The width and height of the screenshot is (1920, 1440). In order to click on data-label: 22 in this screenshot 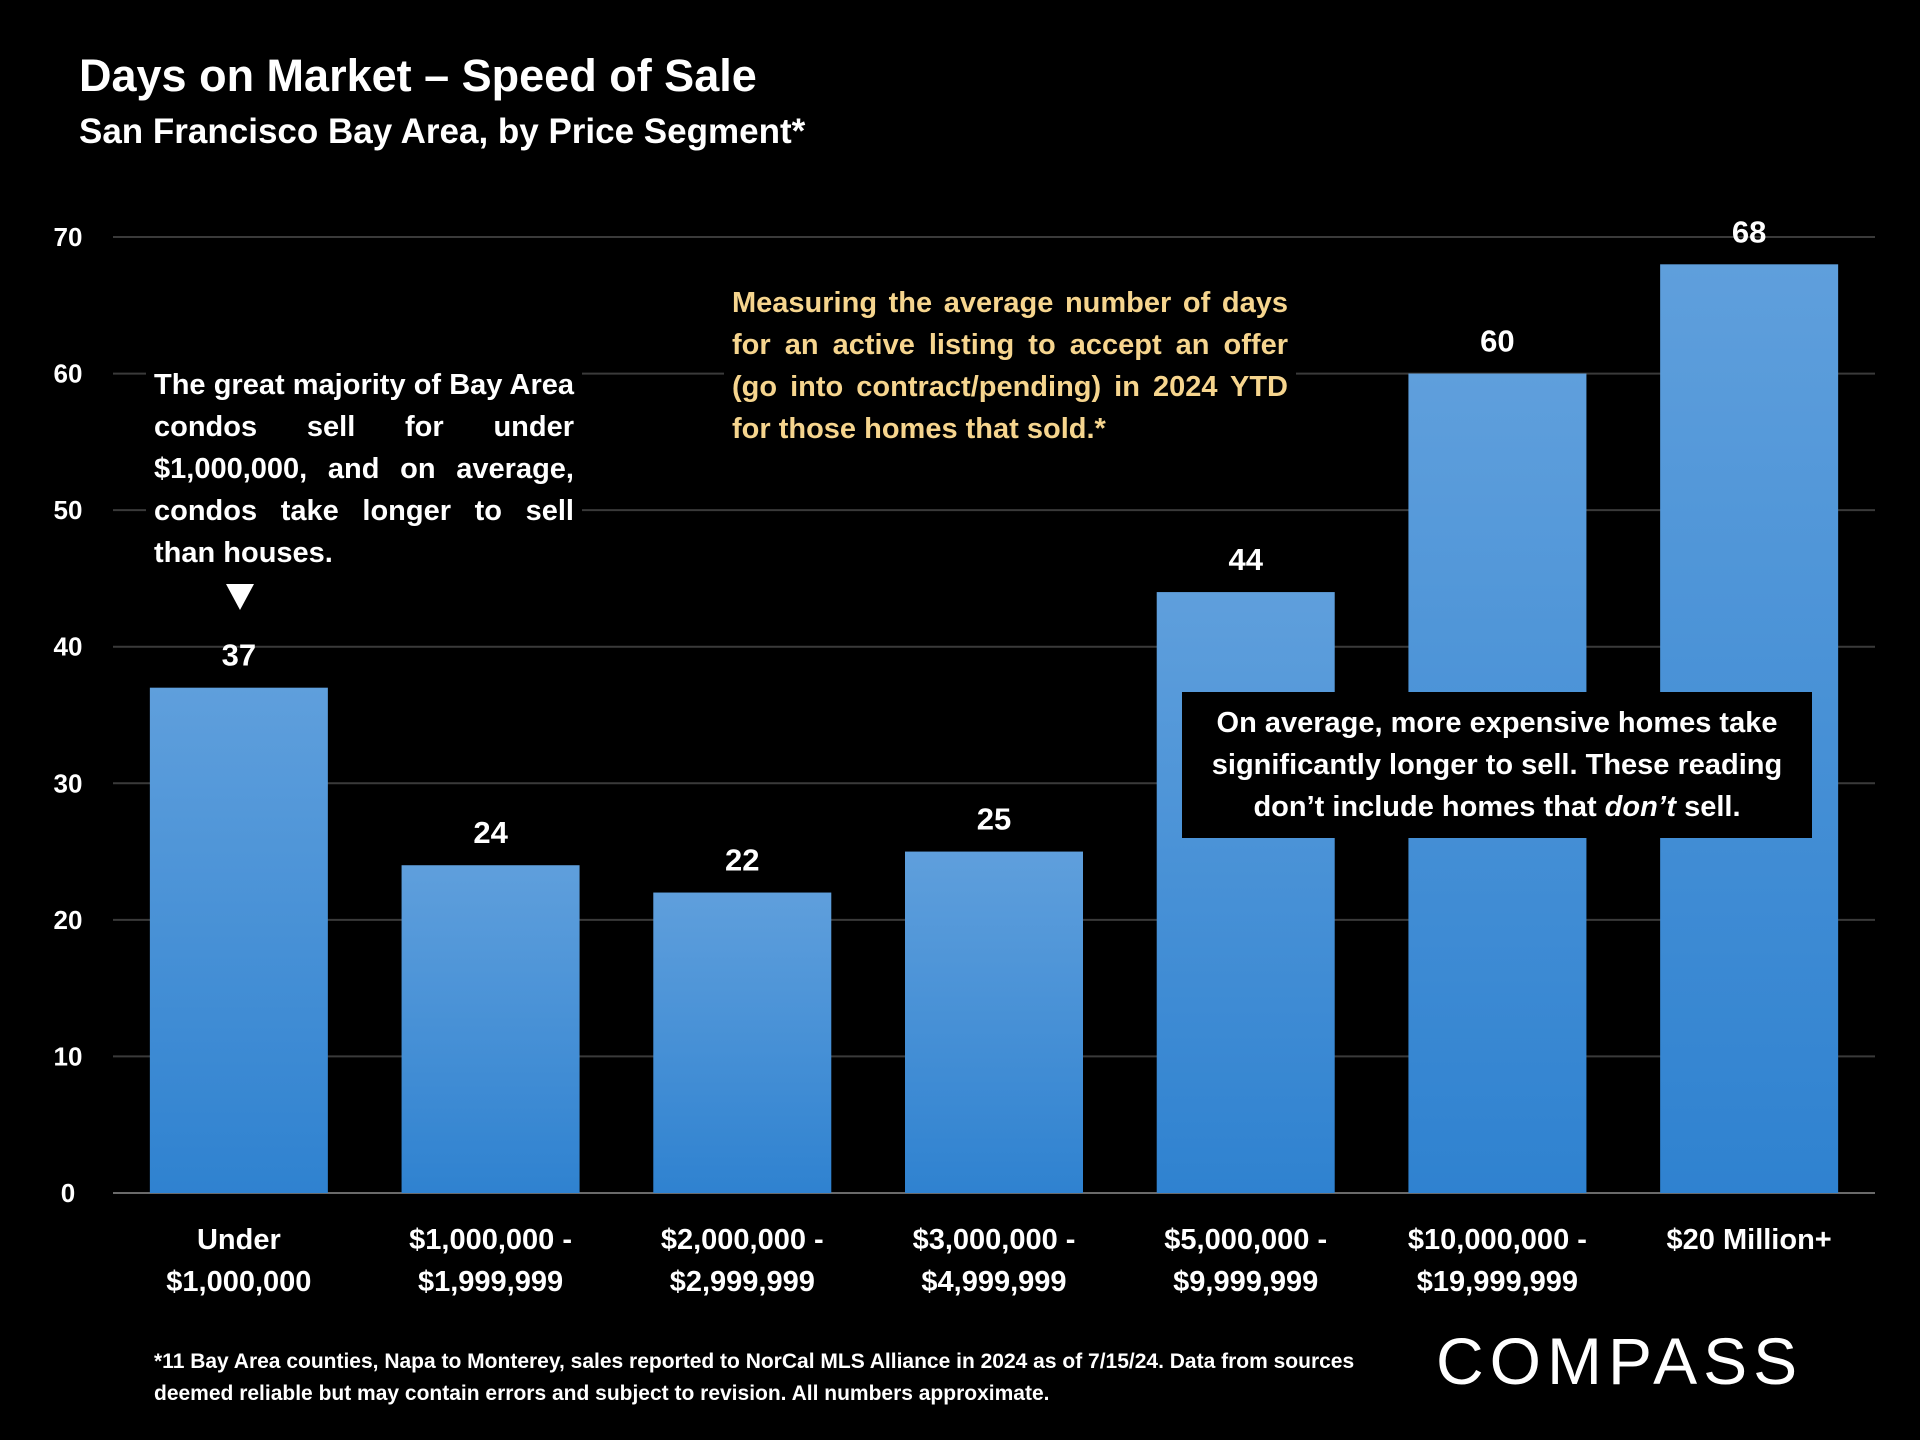, I will do `click(742, 860)`.